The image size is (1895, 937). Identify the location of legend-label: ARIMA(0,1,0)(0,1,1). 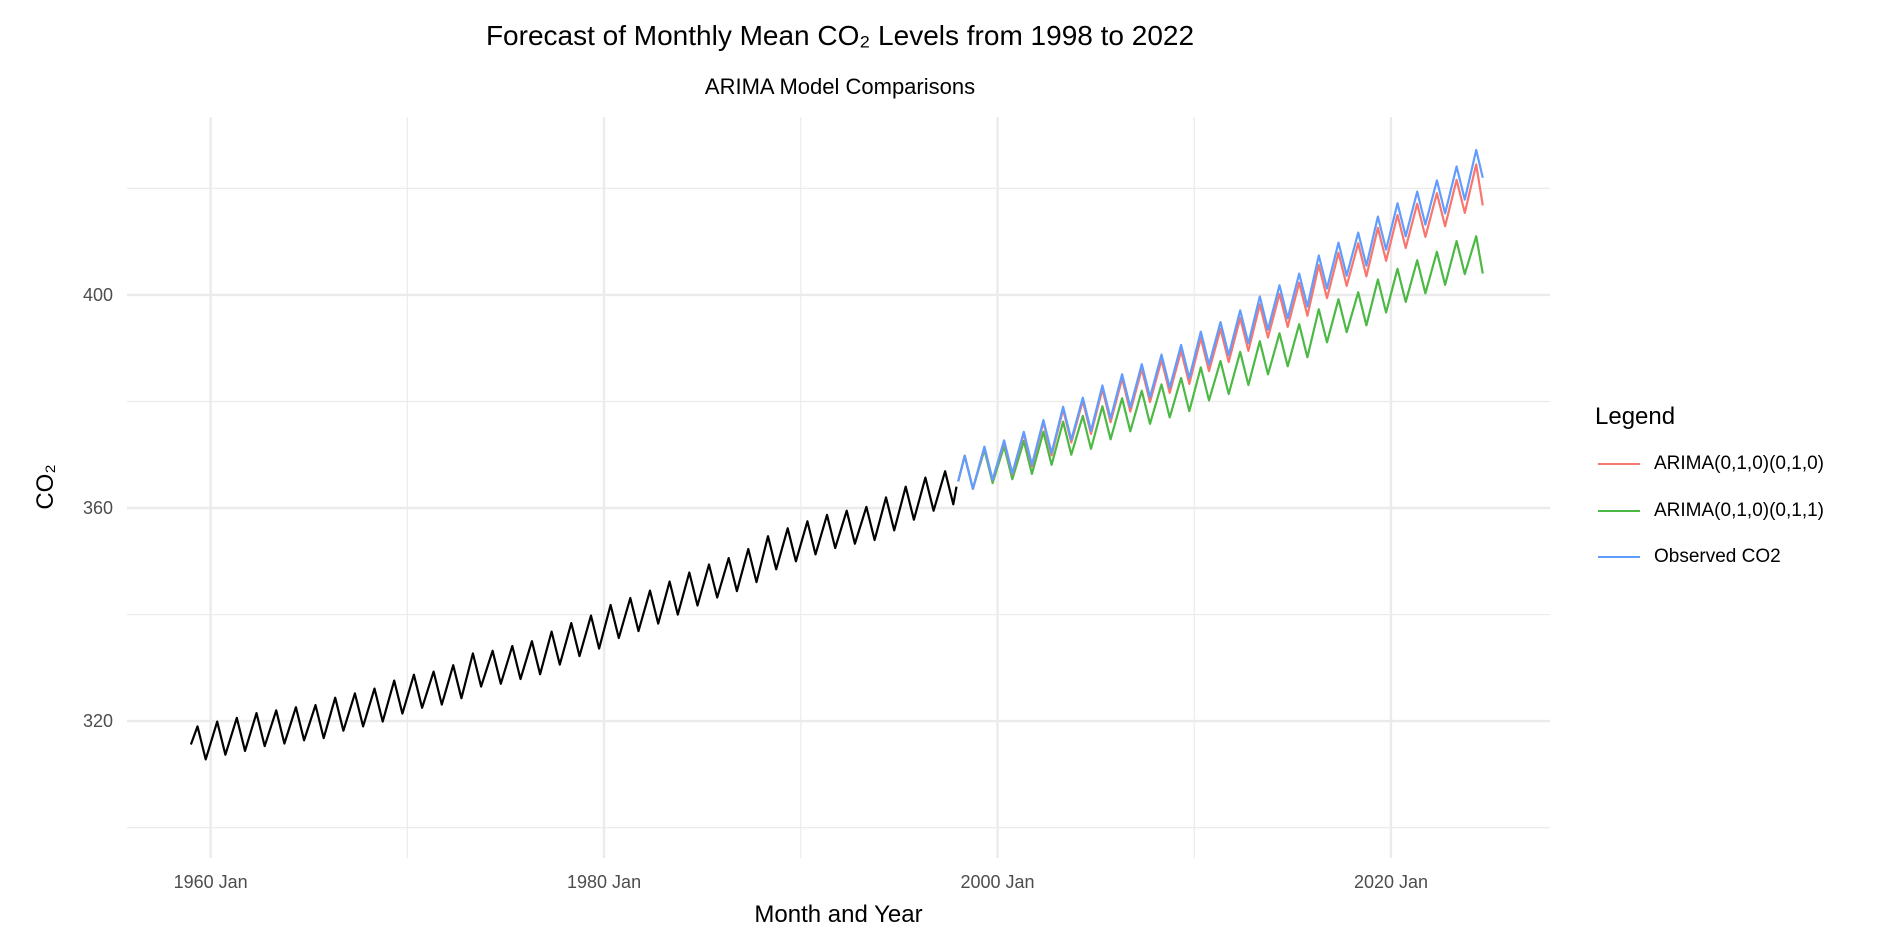
(1739, 510).